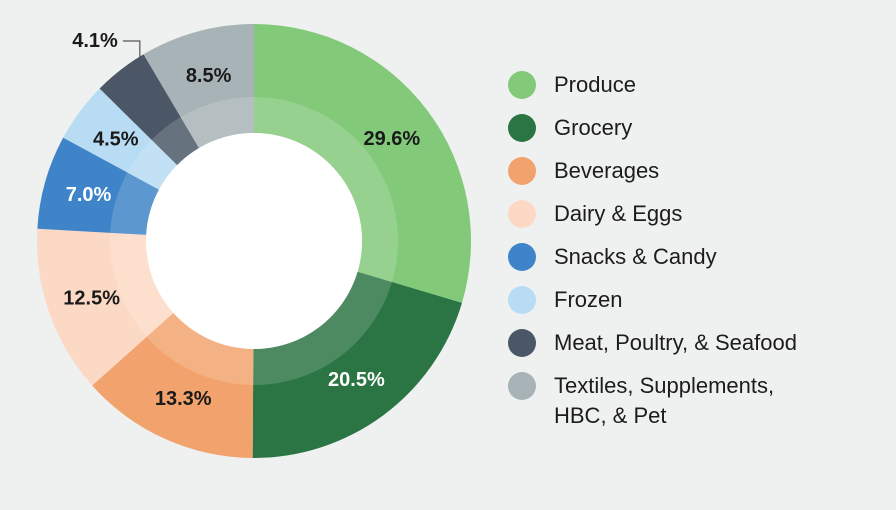 The height and width of the screenshot is (510, 896). I want to click on data-label-snacks-candy: 7.0%, so click(89, 195).